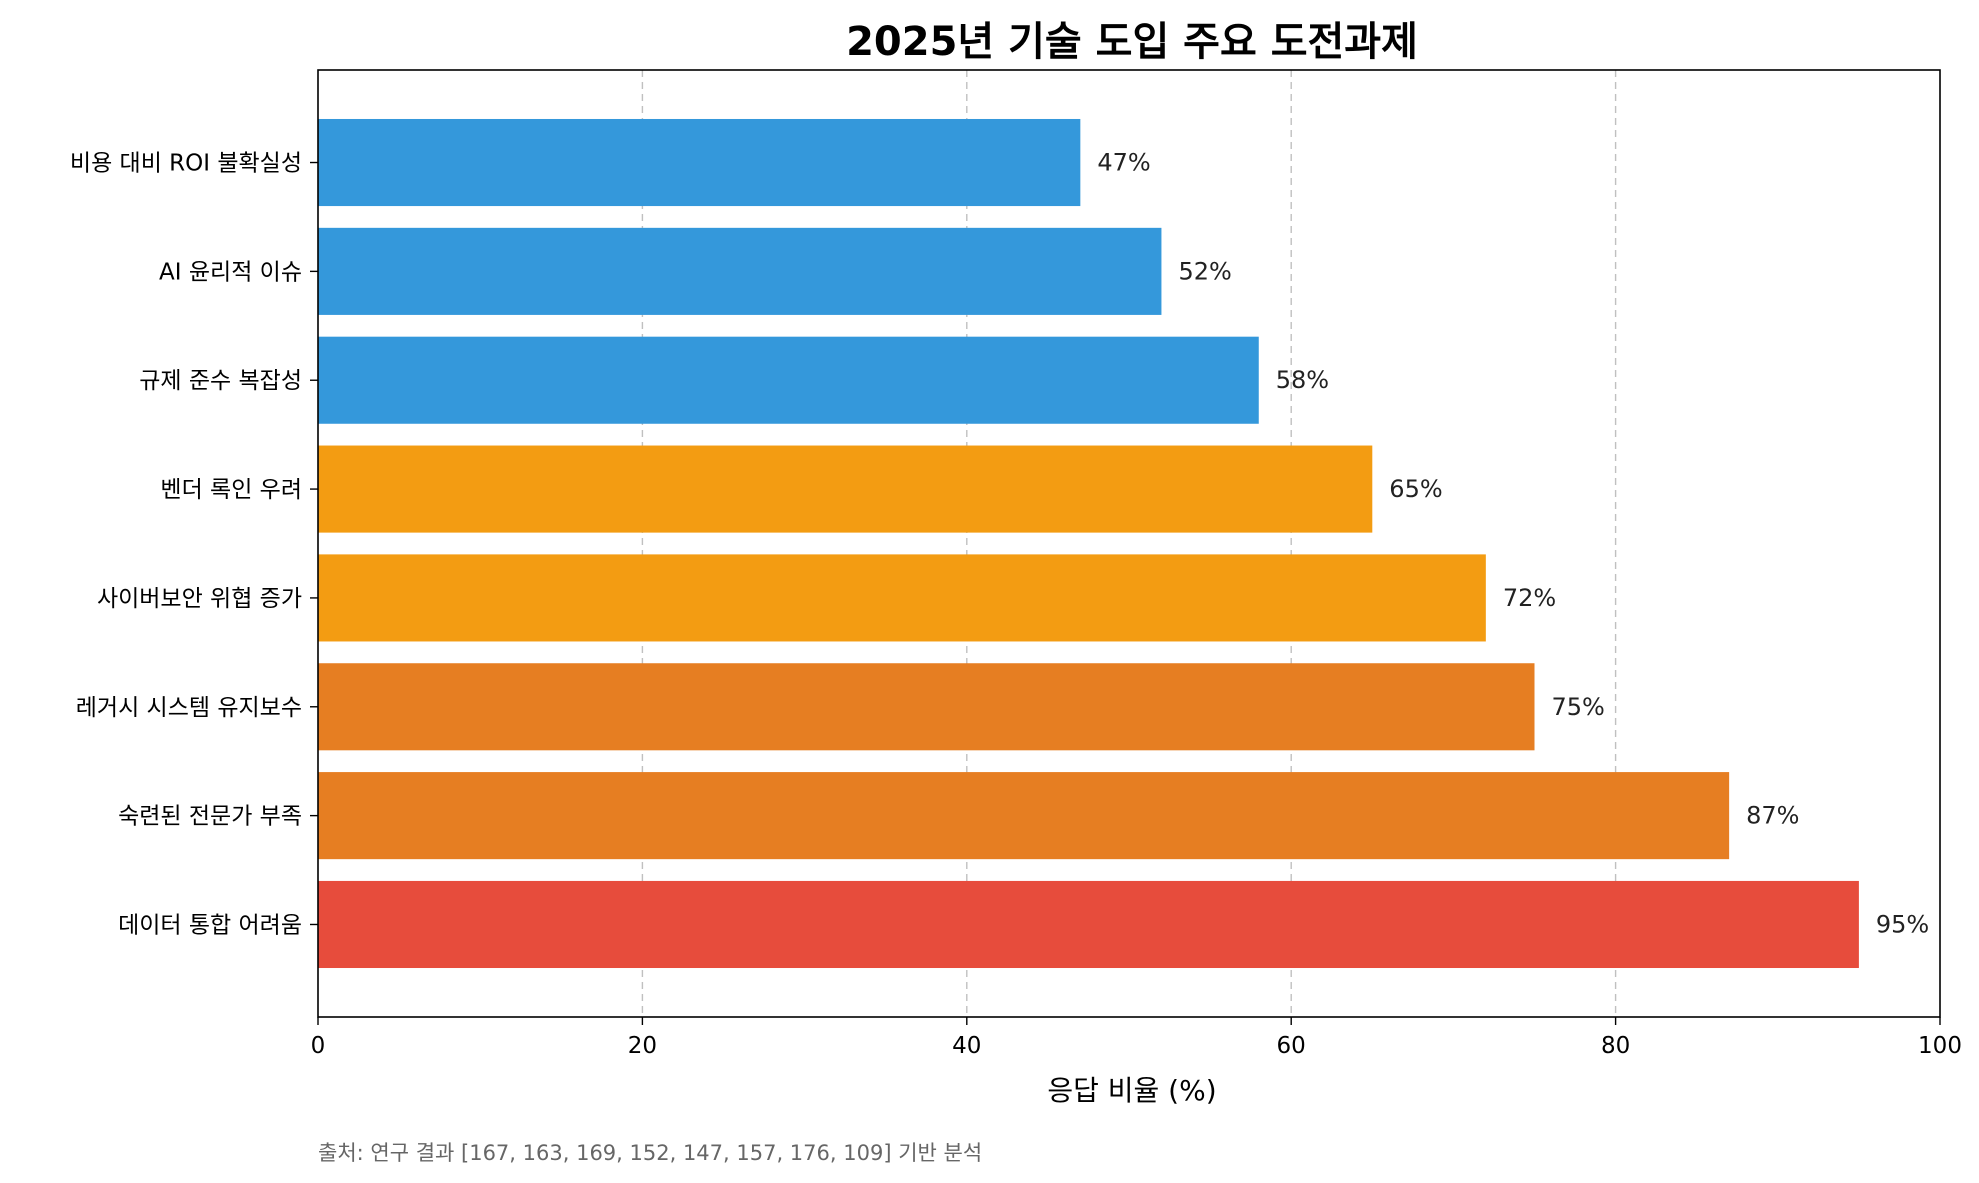 The image size is (1979, 1183). Describe the element at coordinates (1204, 271) in the screenshot. I see `value-label-2: 52%` at that location.